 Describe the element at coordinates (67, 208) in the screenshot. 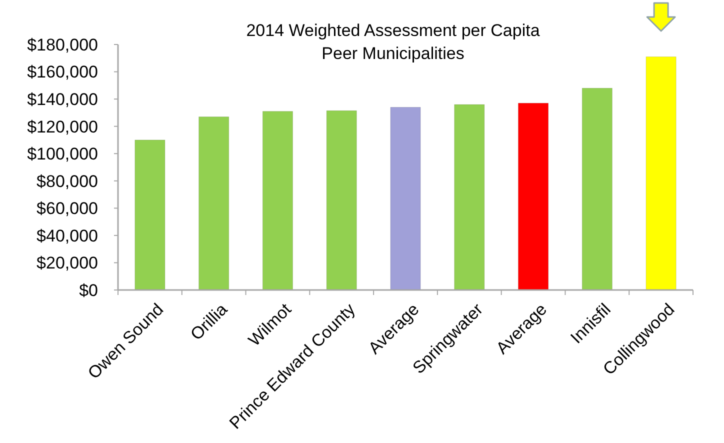

I see `y-tick-label: $60,000` at that location.